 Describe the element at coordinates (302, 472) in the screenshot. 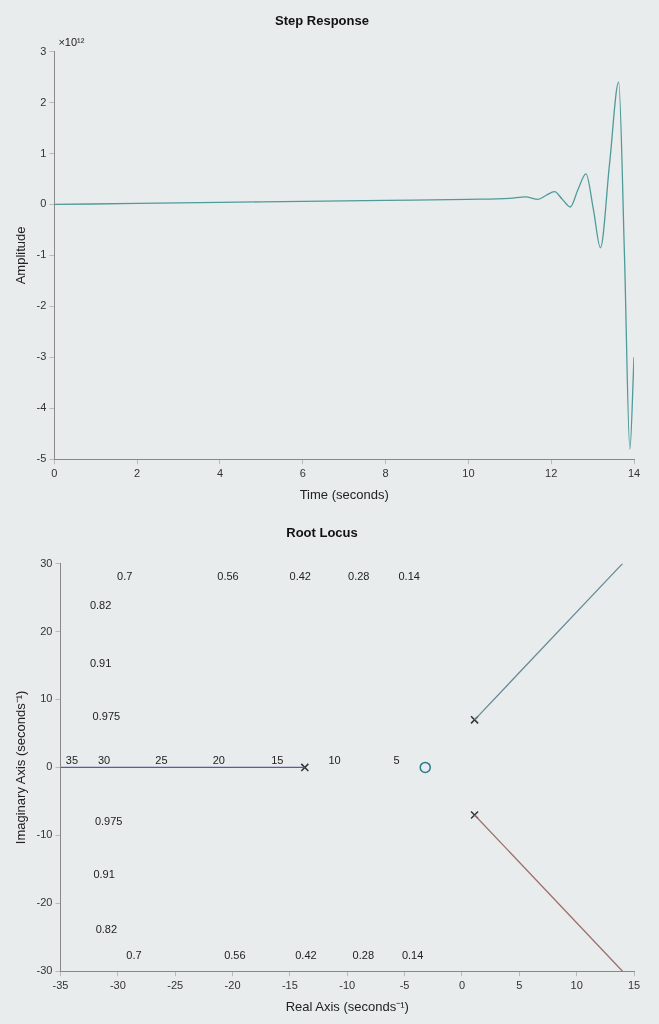

I see `x-tick-label: 6` at that location.